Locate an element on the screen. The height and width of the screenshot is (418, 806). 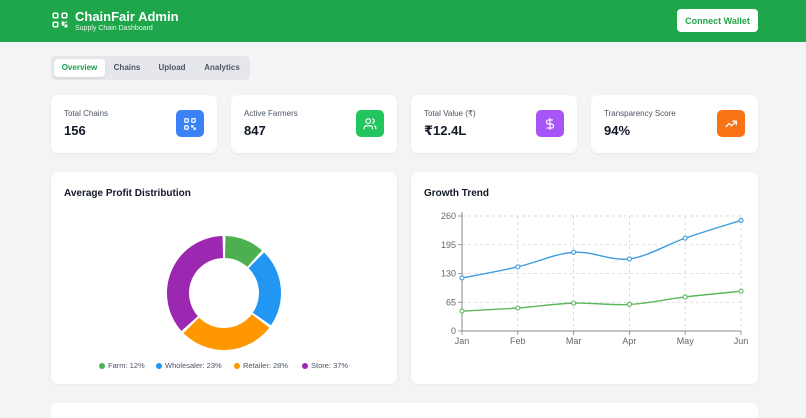
y-tick-label: 65 is located at coordinates (451, 302).